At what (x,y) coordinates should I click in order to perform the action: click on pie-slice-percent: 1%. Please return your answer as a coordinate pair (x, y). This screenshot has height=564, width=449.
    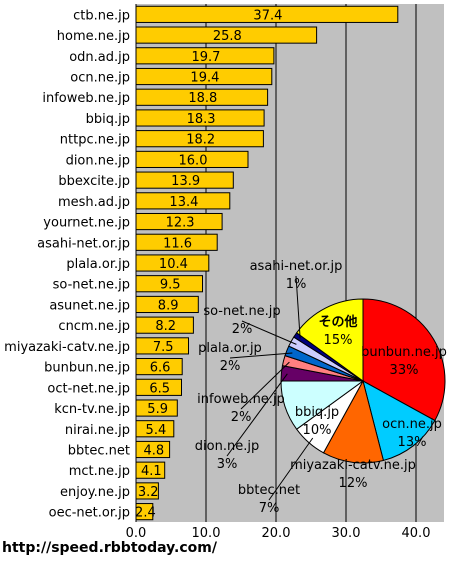
    Looking at the image, I should click on (296, 284).